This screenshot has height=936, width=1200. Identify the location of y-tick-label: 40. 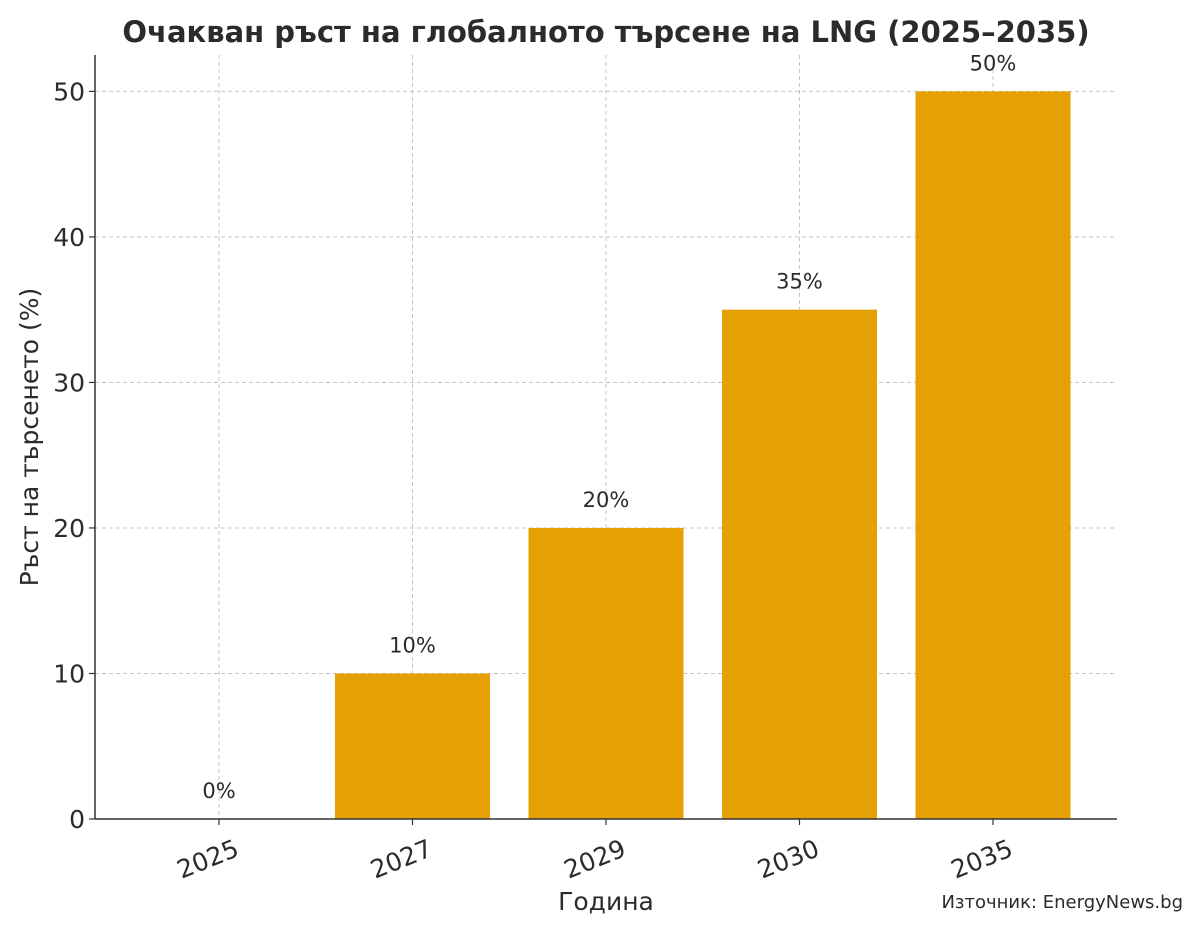
(69, 237).